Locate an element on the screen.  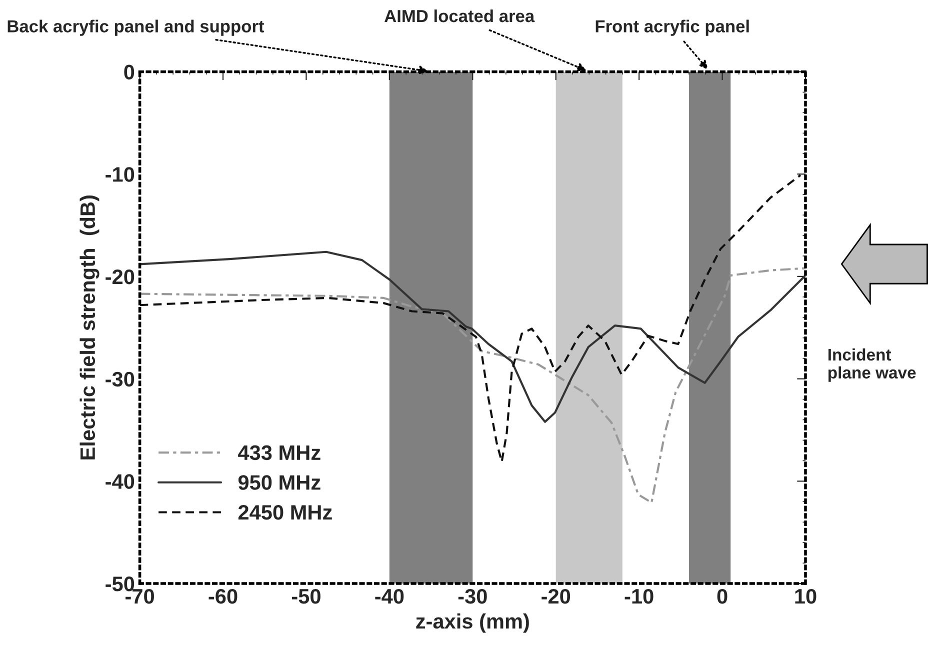
x-tick-label: -20 is located at coordinates (556, 596).